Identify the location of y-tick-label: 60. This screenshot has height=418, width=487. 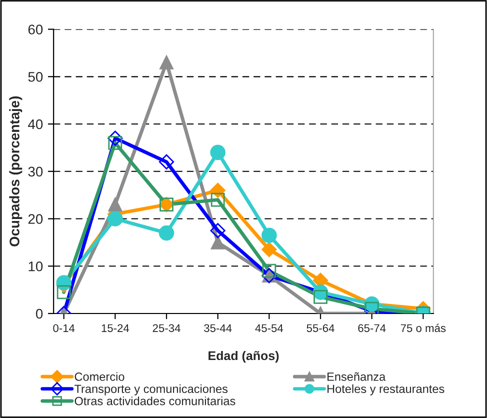
(35, 29).